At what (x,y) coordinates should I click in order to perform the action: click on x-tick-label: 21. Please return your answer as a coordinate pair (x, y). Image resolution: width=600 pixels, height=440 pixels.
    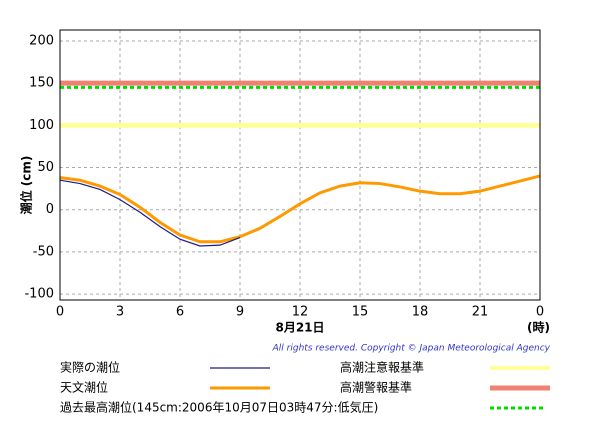
    Looking at the image, I should click on (480, 312).